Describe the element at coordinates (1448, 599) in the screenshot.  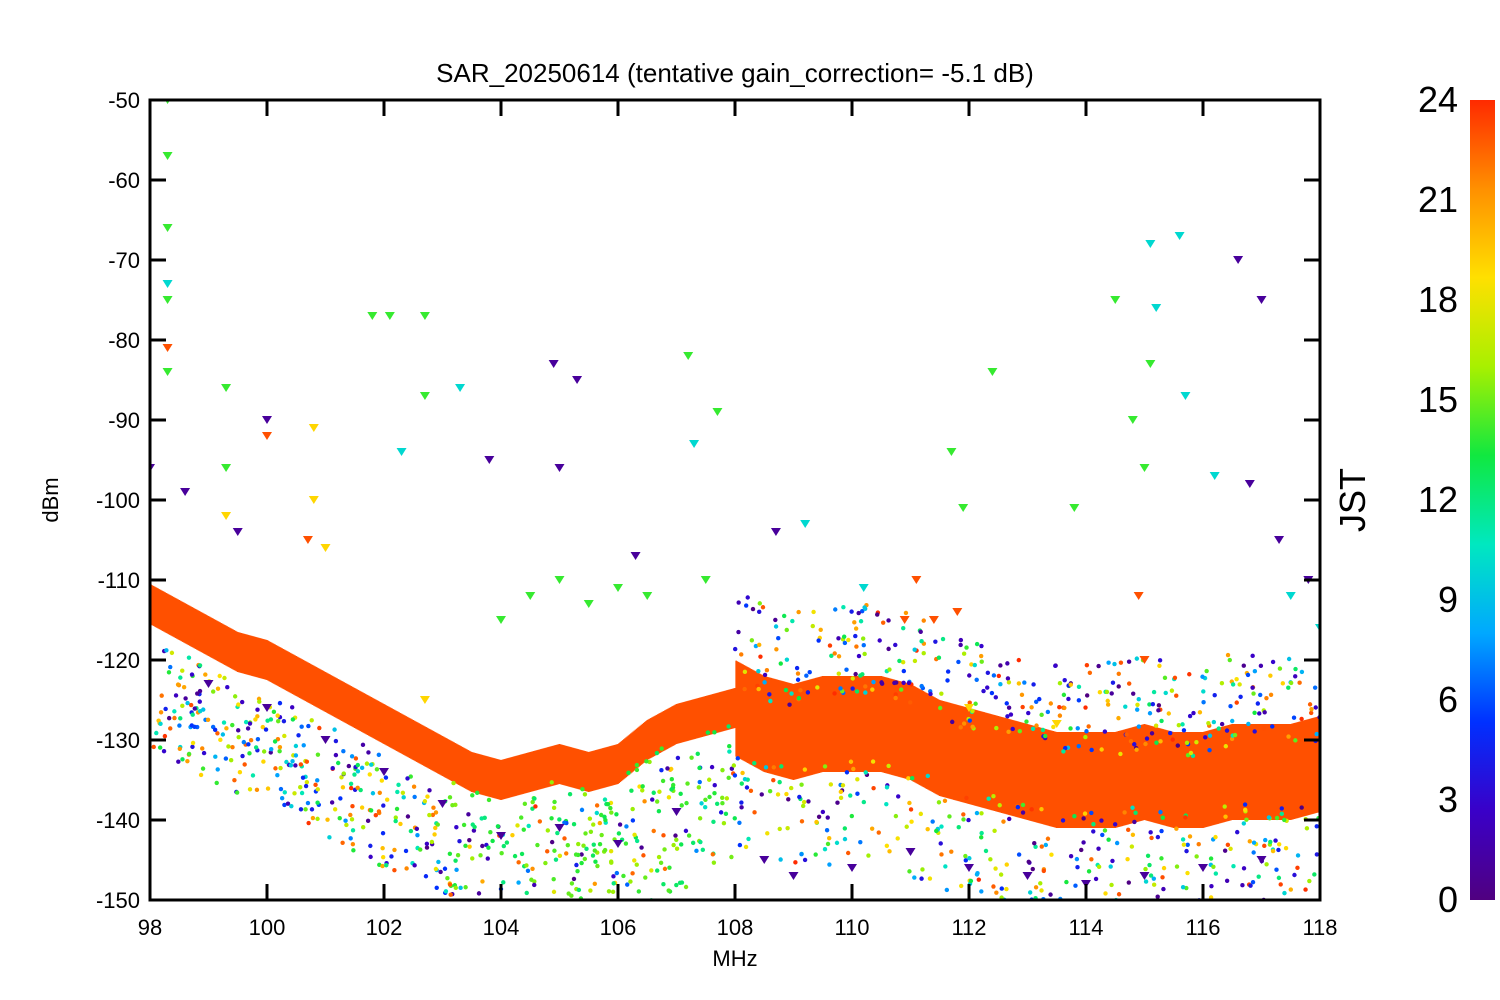
I see `colorbar-tick-label: 9` at that location.